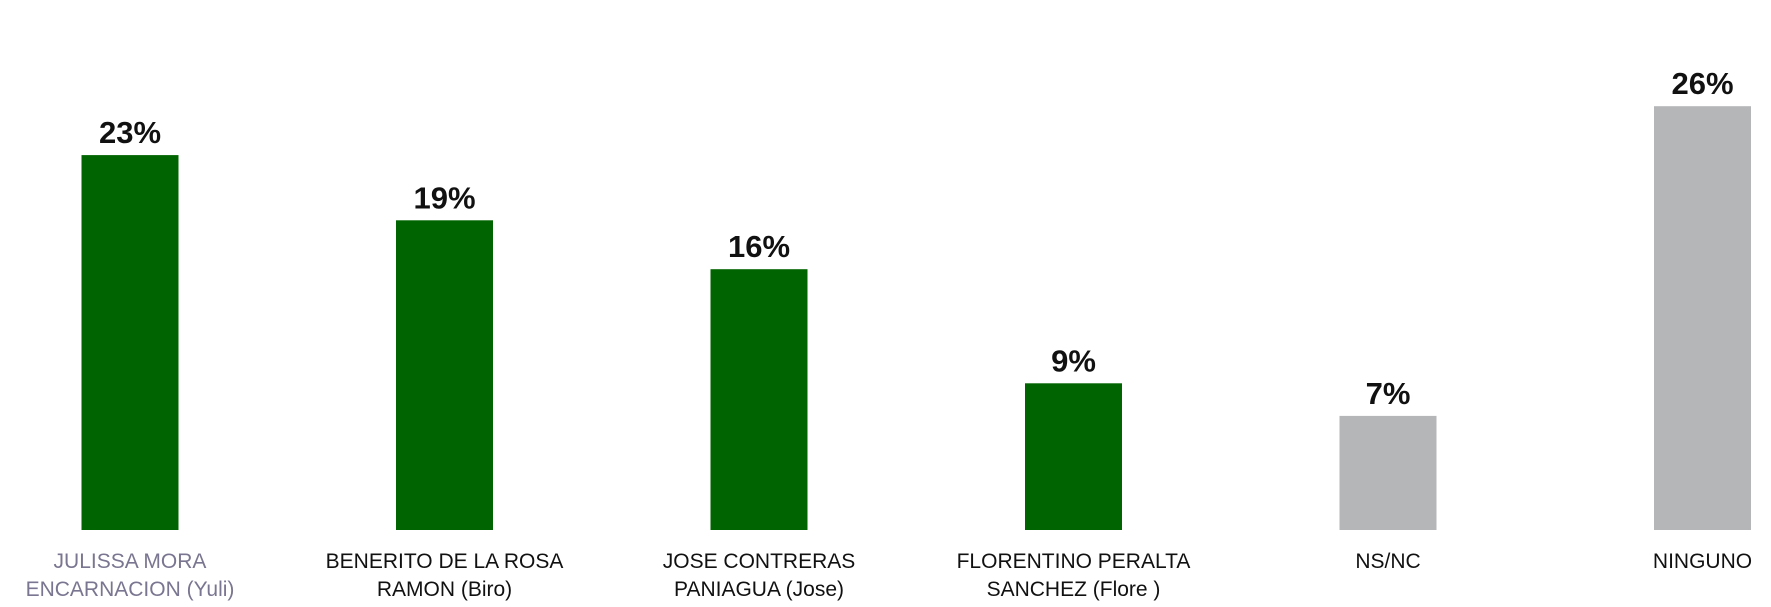 This screenshot has width=1771, height=607. Describe the element at coordinates (1388, 393) in the screenshot. I see `value-label: 7%` at that location.